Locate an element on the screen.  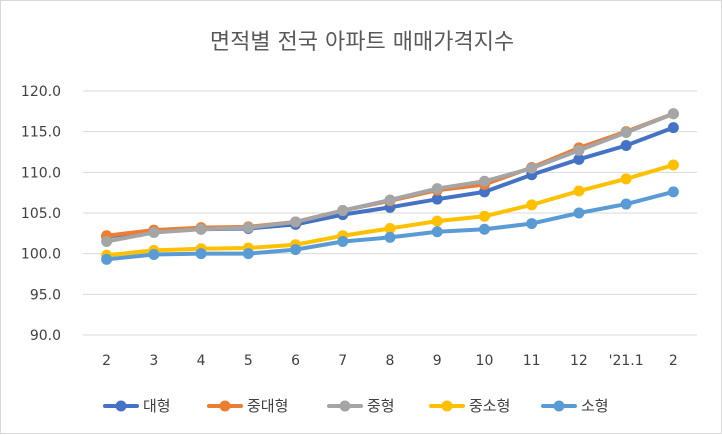
x-tick-label: 11 is located at coordinates (532, 361).